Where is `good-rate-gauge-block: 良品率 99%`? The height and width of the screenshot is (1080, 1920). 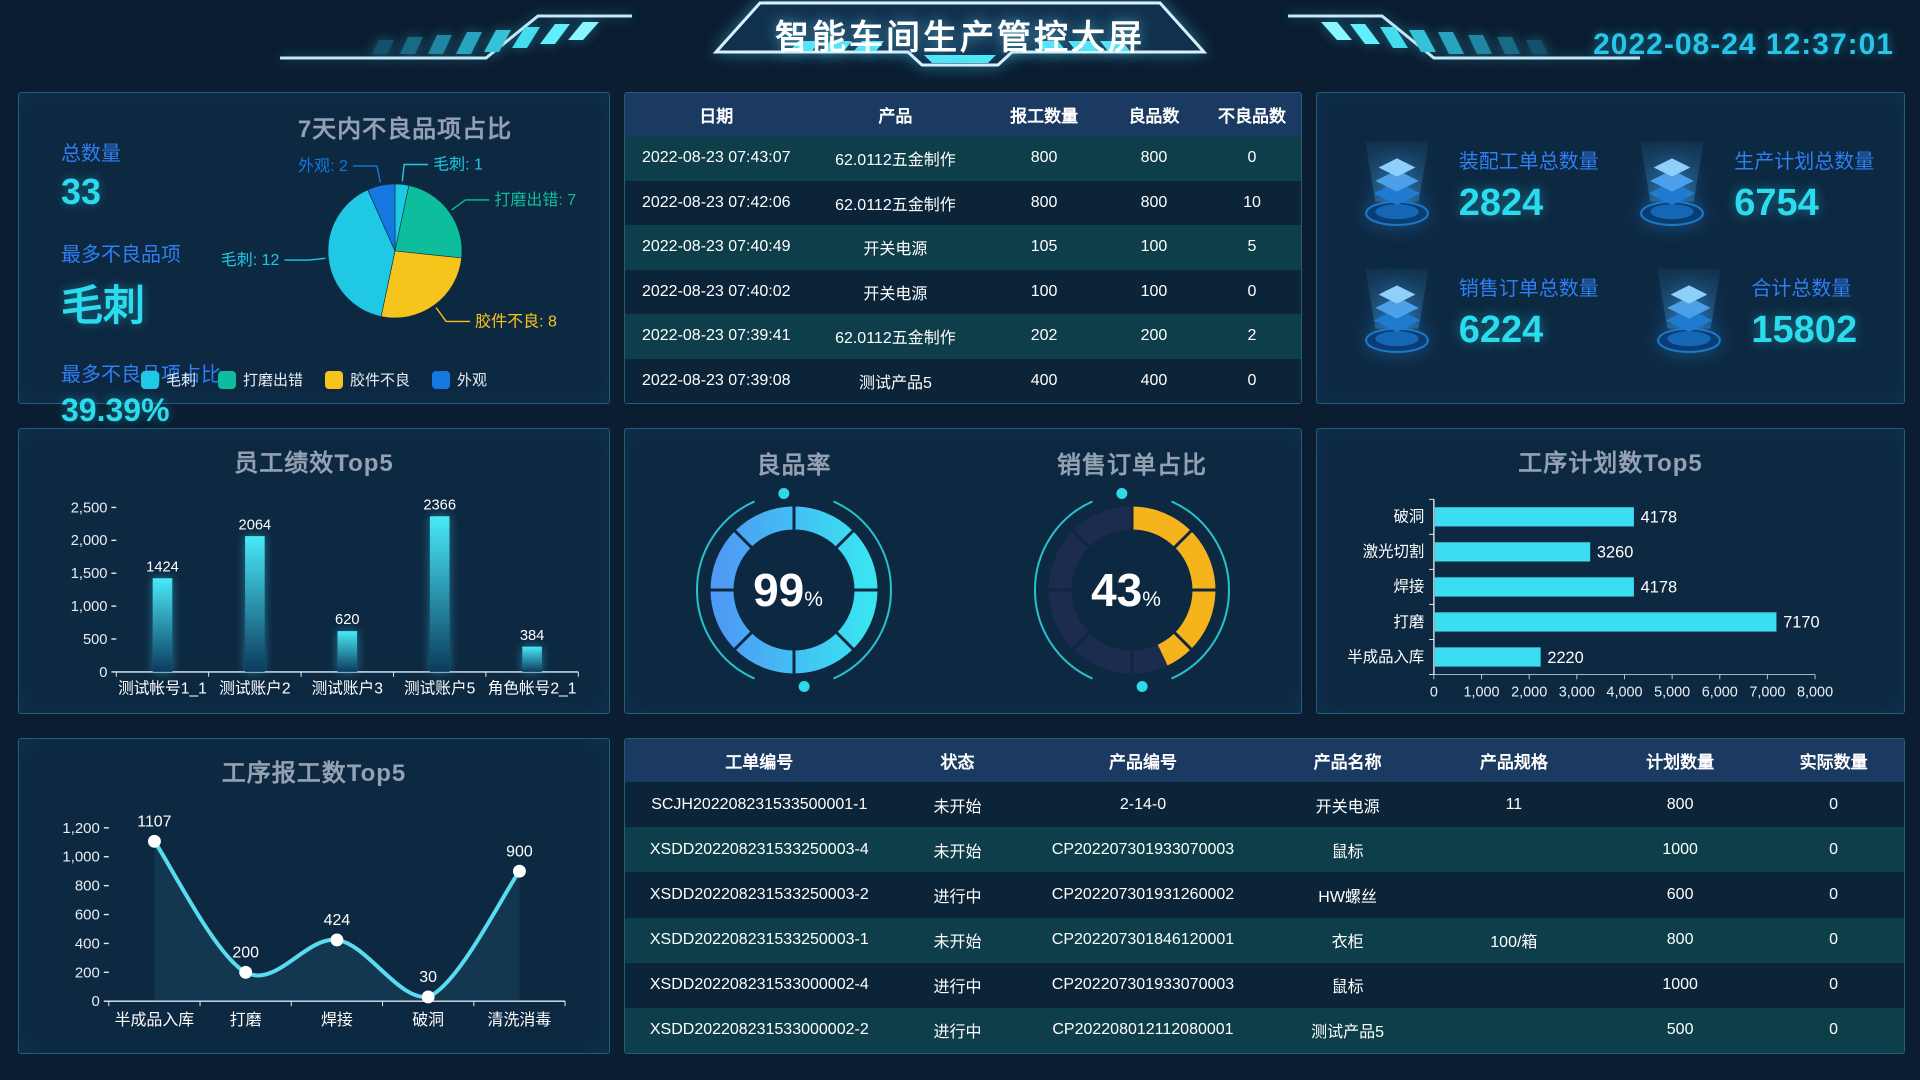 good-rate-gauge-block: 良品率 99% is located at coordinates (794, 566).